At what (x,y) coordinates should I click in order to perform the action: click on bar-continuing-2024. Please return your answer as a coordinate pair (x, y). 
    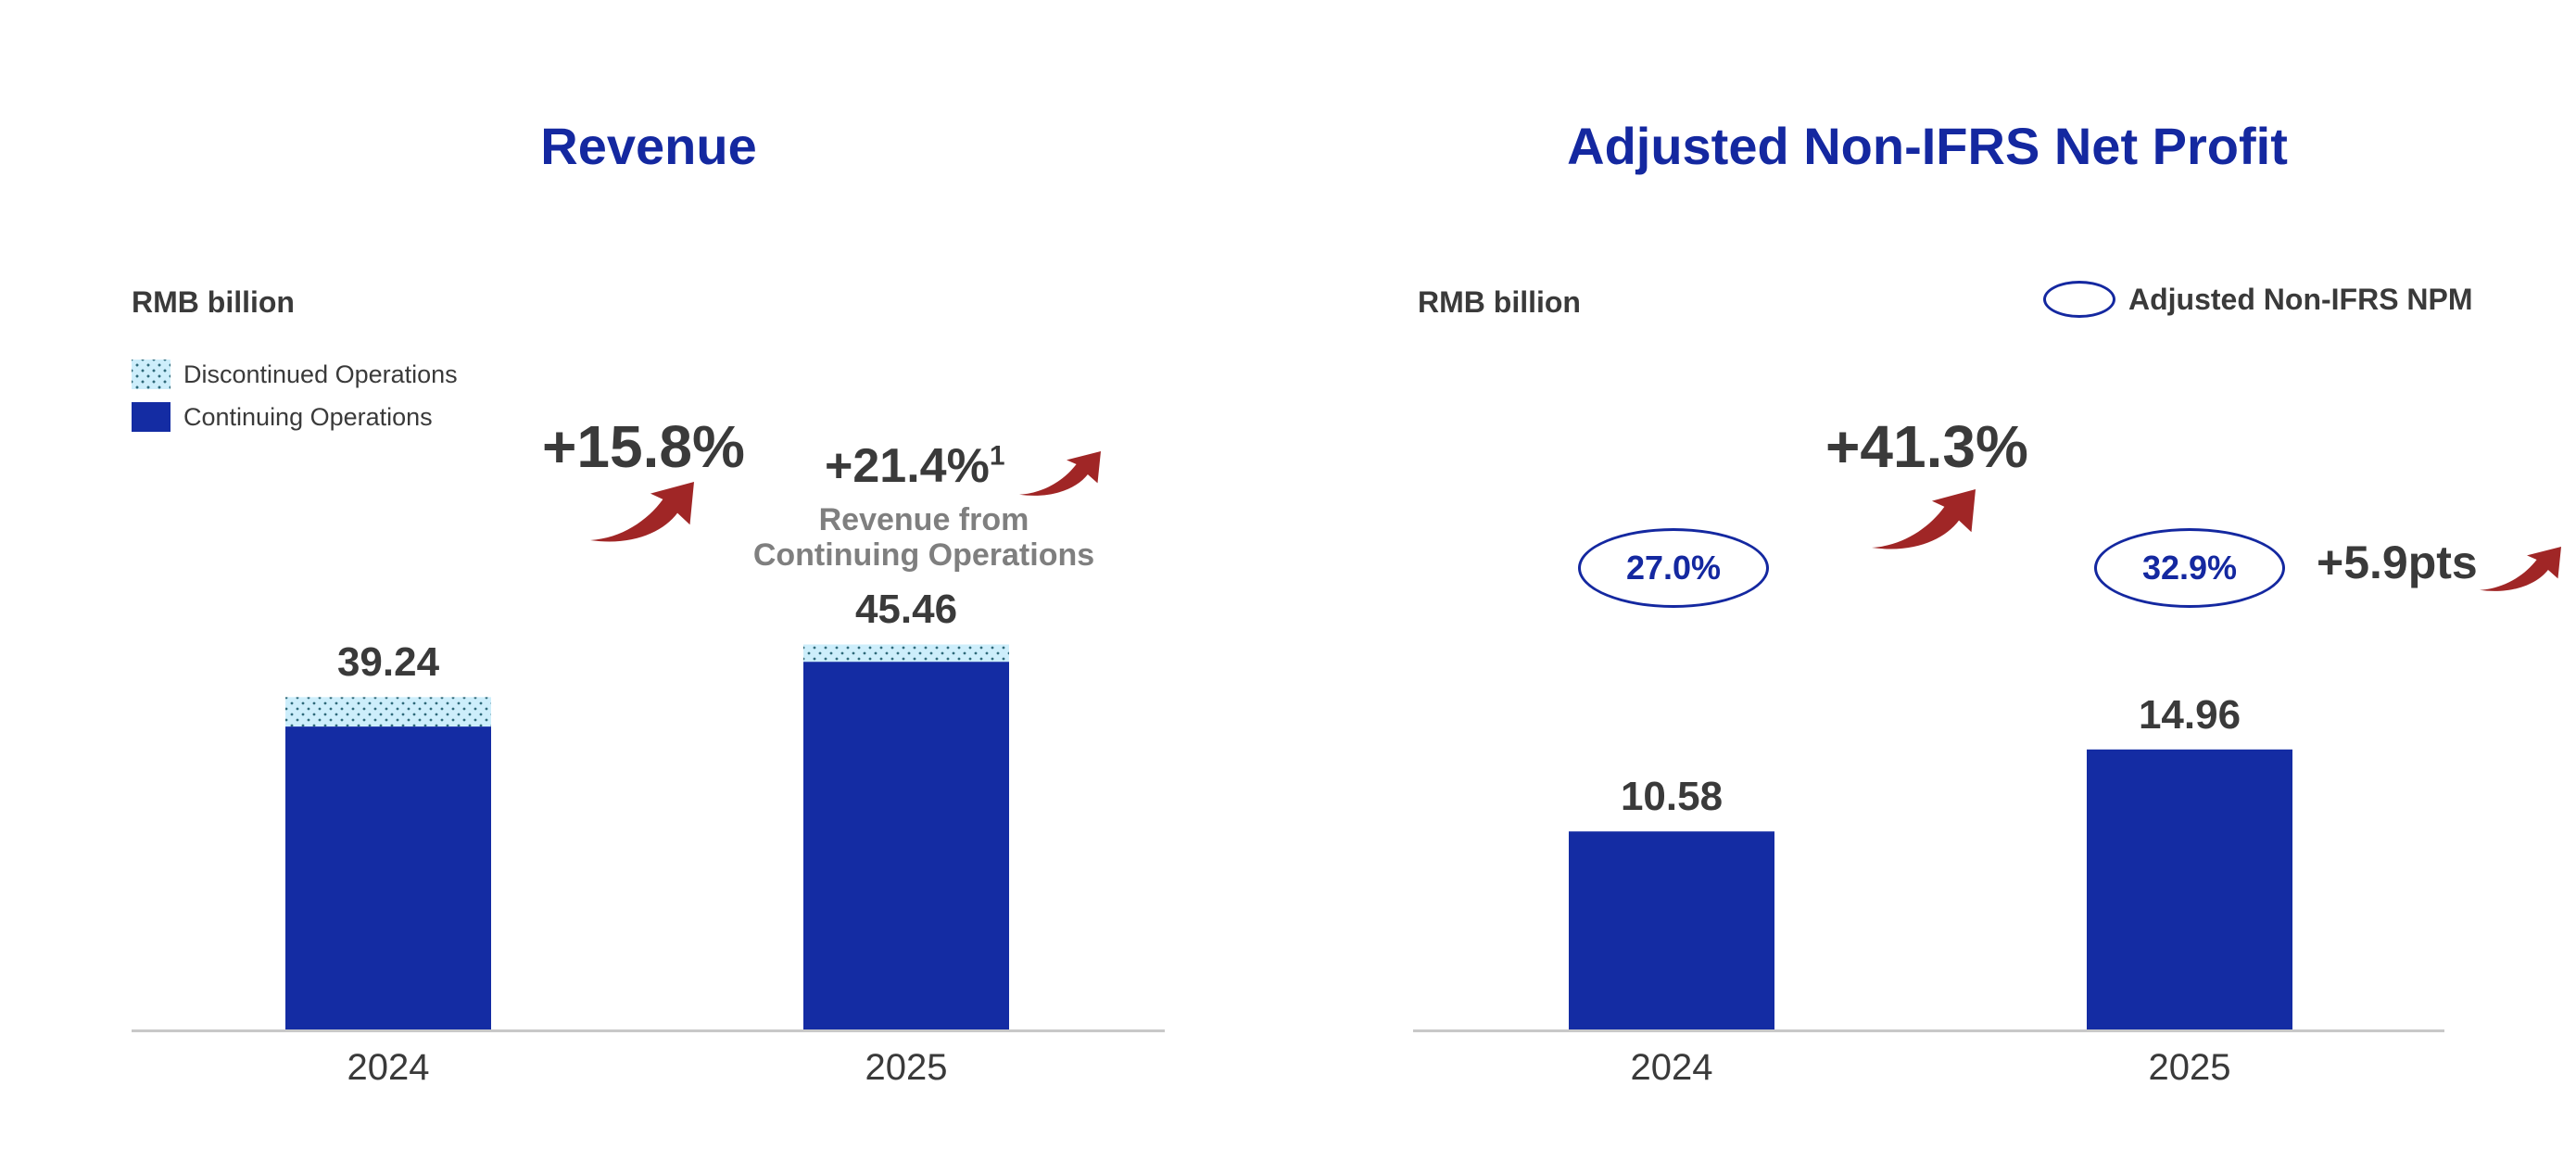
    Looking at the image, I should click on (388, 877).